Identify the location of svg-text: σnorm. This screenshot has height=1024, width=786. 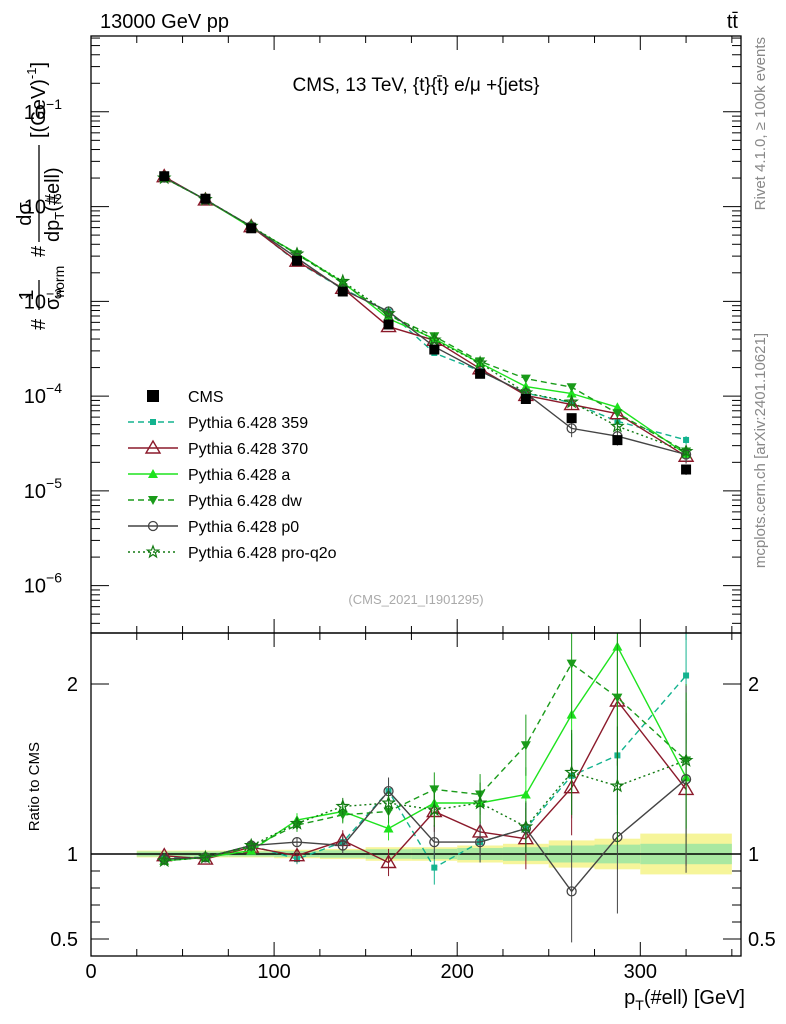
(54, 288).